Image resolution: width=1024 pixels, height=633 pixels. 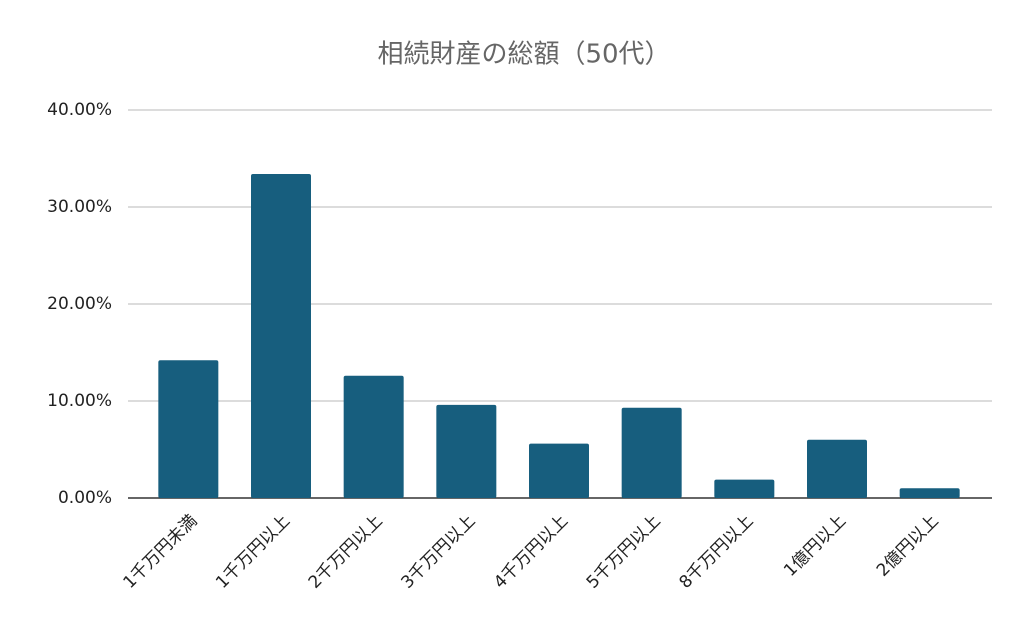 I want to click on y-tick-label: 20.00%, so click(x=79, y=304).